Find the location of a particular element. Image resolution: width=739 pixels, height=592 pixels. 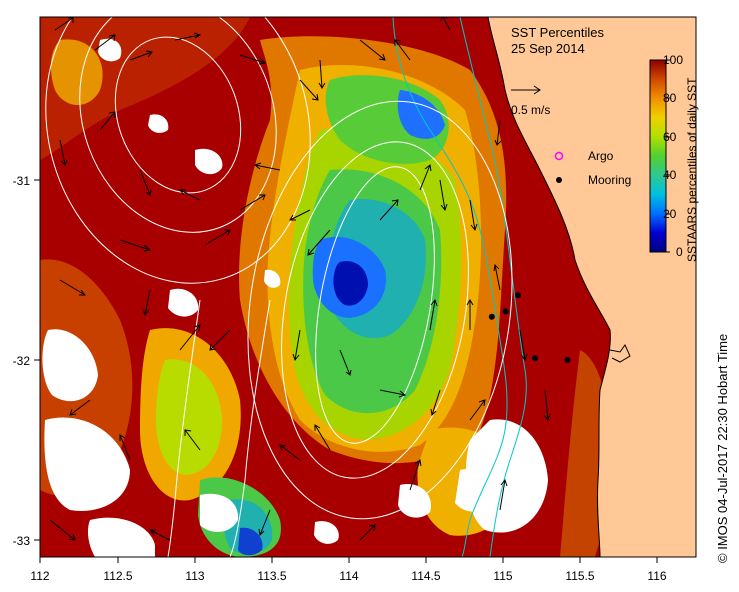

colorbar-tick-label: 60 is located at coordinates (670, 137).